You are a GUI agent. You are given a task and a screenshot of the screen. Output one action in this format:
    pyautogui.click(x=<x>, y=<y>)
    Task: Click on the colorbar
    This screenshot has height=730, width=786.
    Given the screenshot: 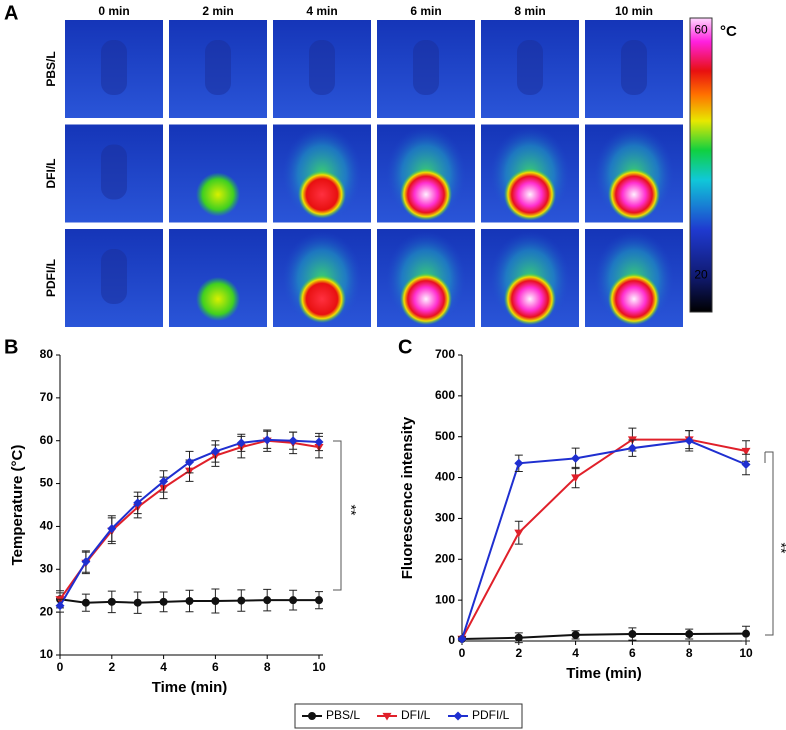 What is the action you would take?
    pyautogui.click(x=701, y=165)
    